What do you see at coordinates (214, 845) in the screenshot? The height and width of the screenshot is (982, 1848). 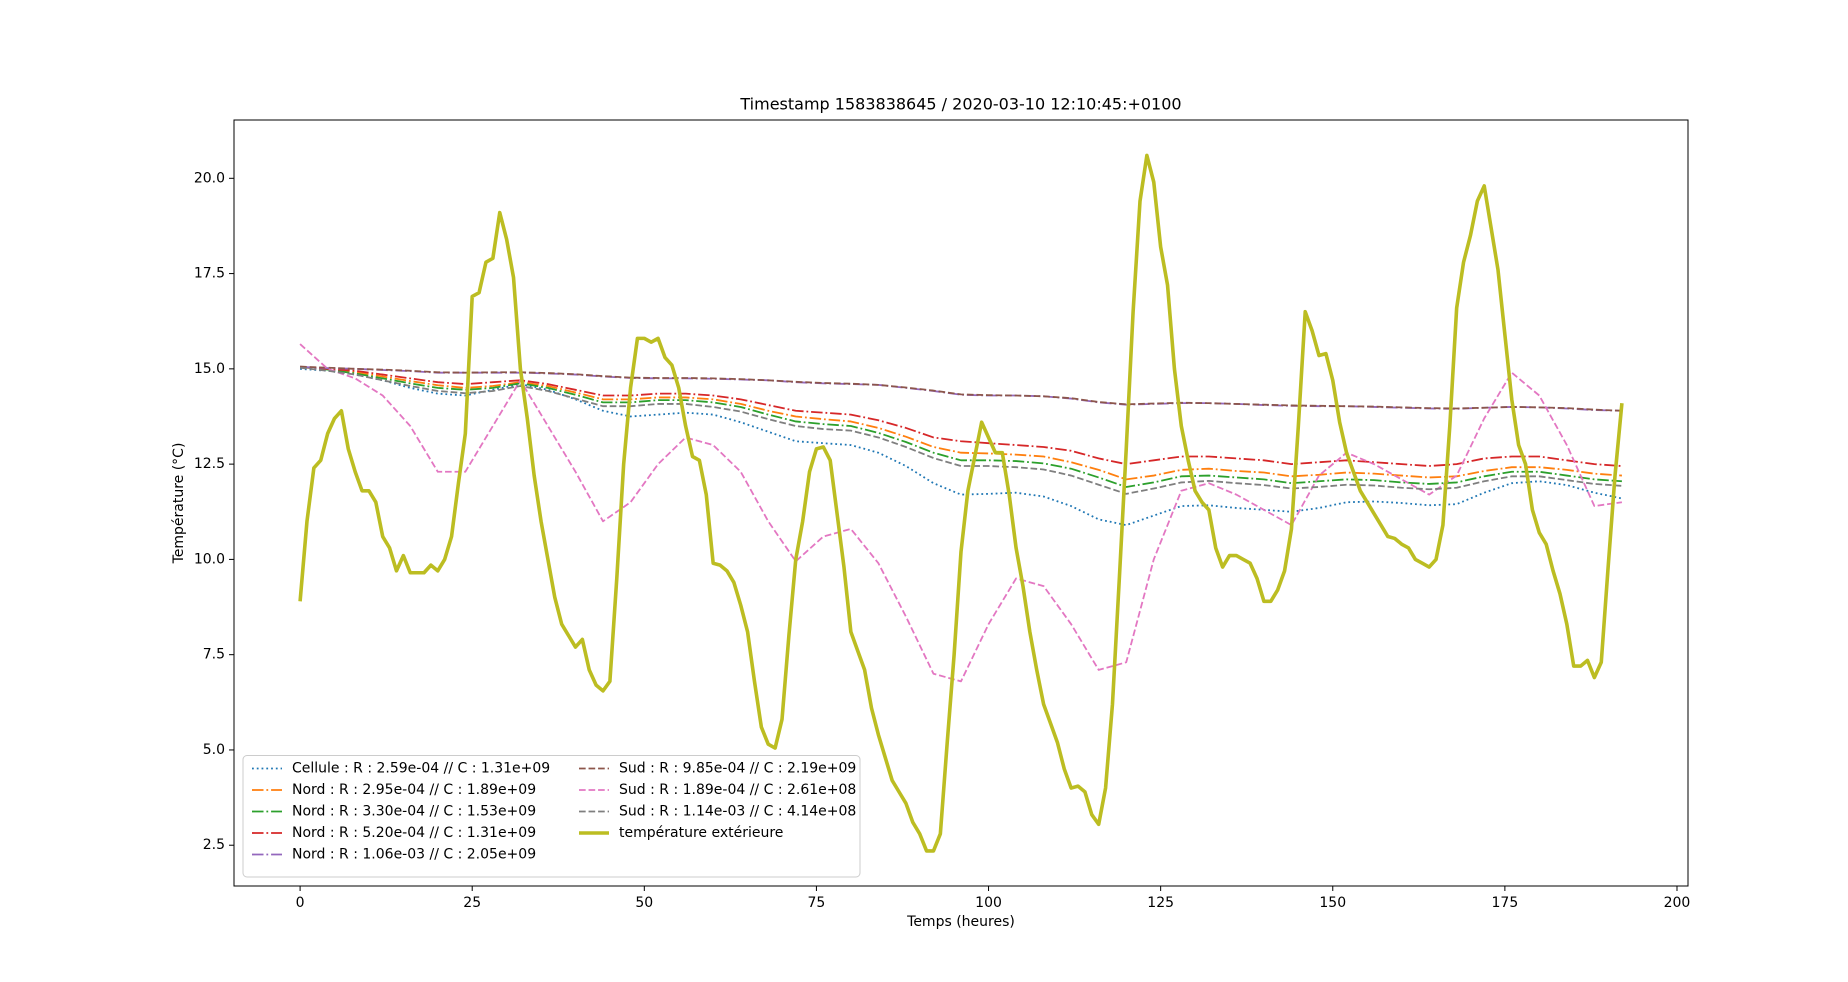 I see `y-tick-label: 2.5` at bounding box center [214, 845].